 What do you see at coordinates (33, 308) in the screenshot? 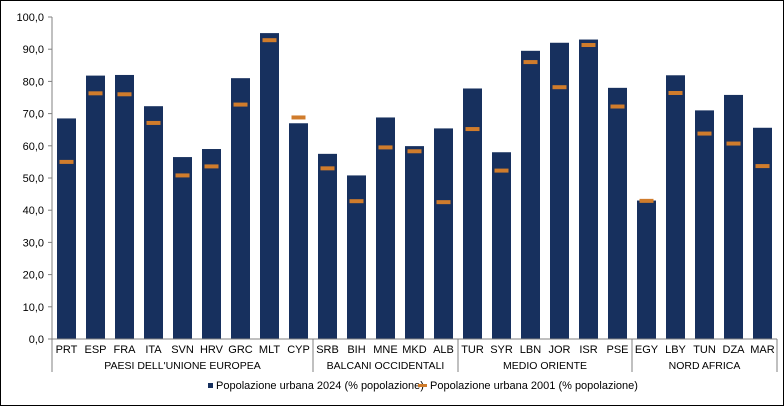
I see `y-tick-label: 10,0` at bounding box center [33, 308].